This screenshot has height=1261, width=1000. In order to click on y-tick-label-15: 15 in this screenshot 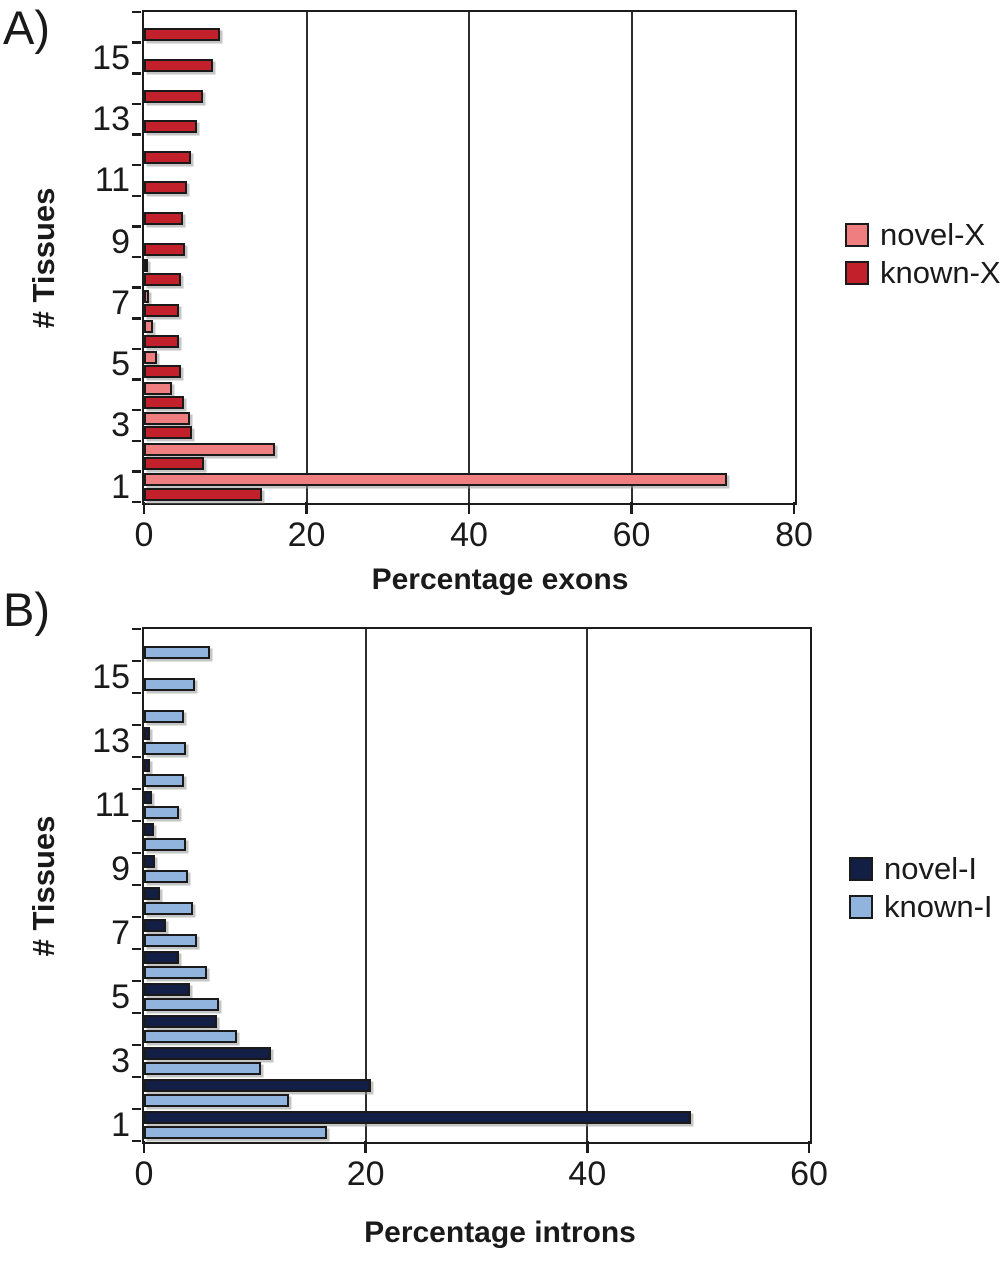, I will do `click(111, 677)`.